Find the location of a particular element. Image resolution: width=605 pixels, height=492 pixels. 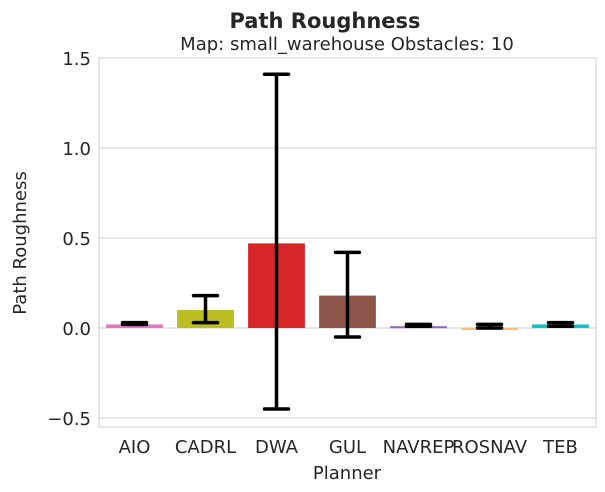

x-tick-label: AIO is located at coordinates (135, 447).